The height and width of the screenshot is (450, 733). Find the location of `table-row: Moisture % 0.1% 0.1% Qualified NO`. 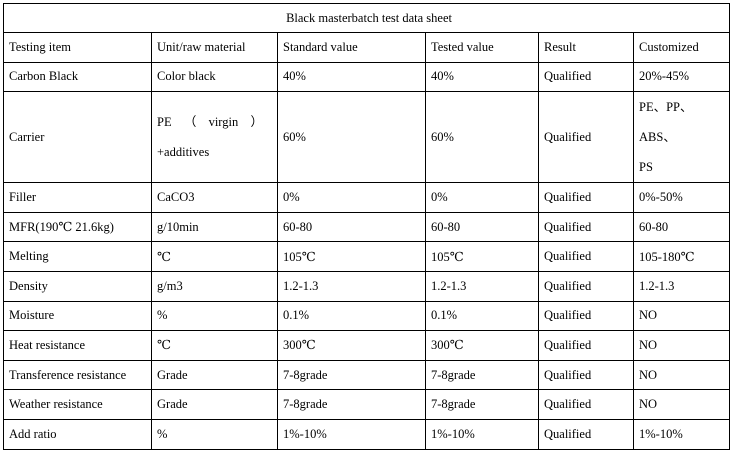

table-row: Moisture % 0.1% 0.1% Qualified NO is located at coordinates (367, 316).